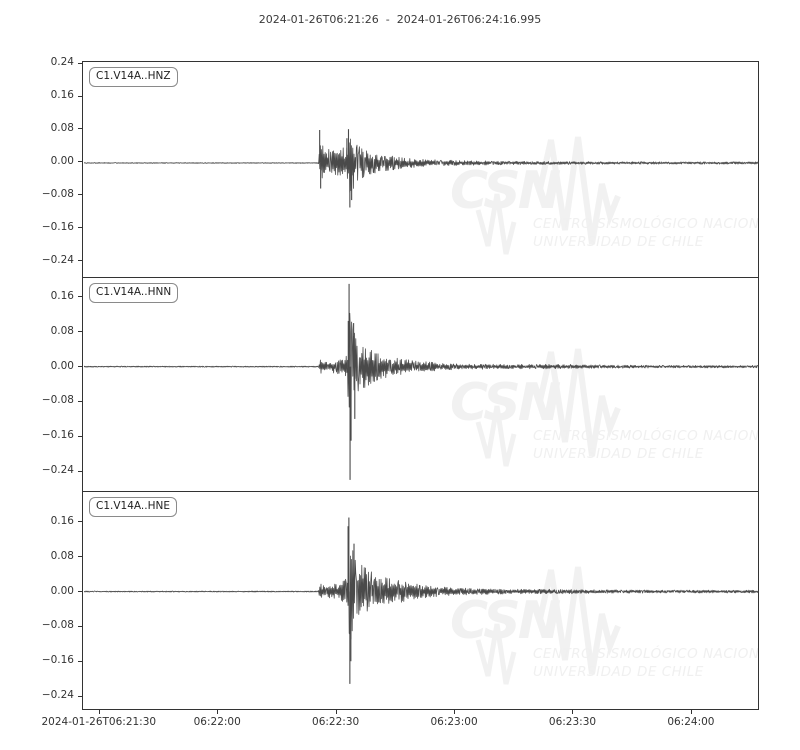 This screenshot has width=800, height=750. I want to click on x-tick-label: 06:24:00, so click(691, 722).